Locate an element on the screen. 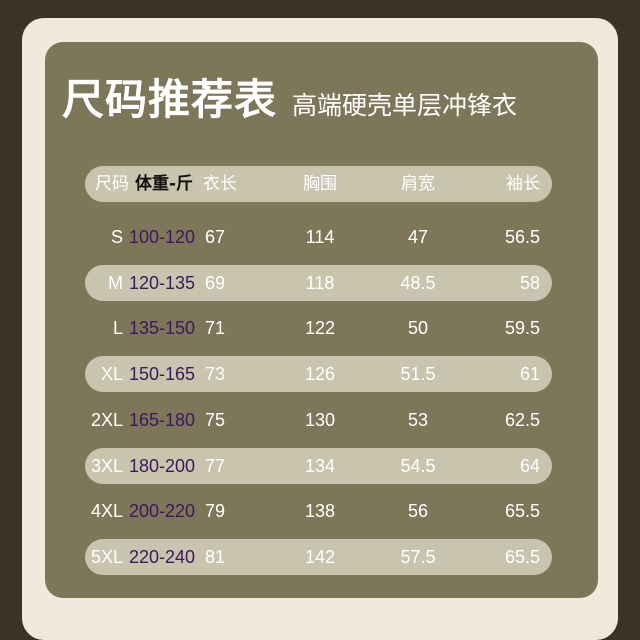 This screenshot has height=640, width=640. header-chest: 胸围 is located at coordinates (320, 184).